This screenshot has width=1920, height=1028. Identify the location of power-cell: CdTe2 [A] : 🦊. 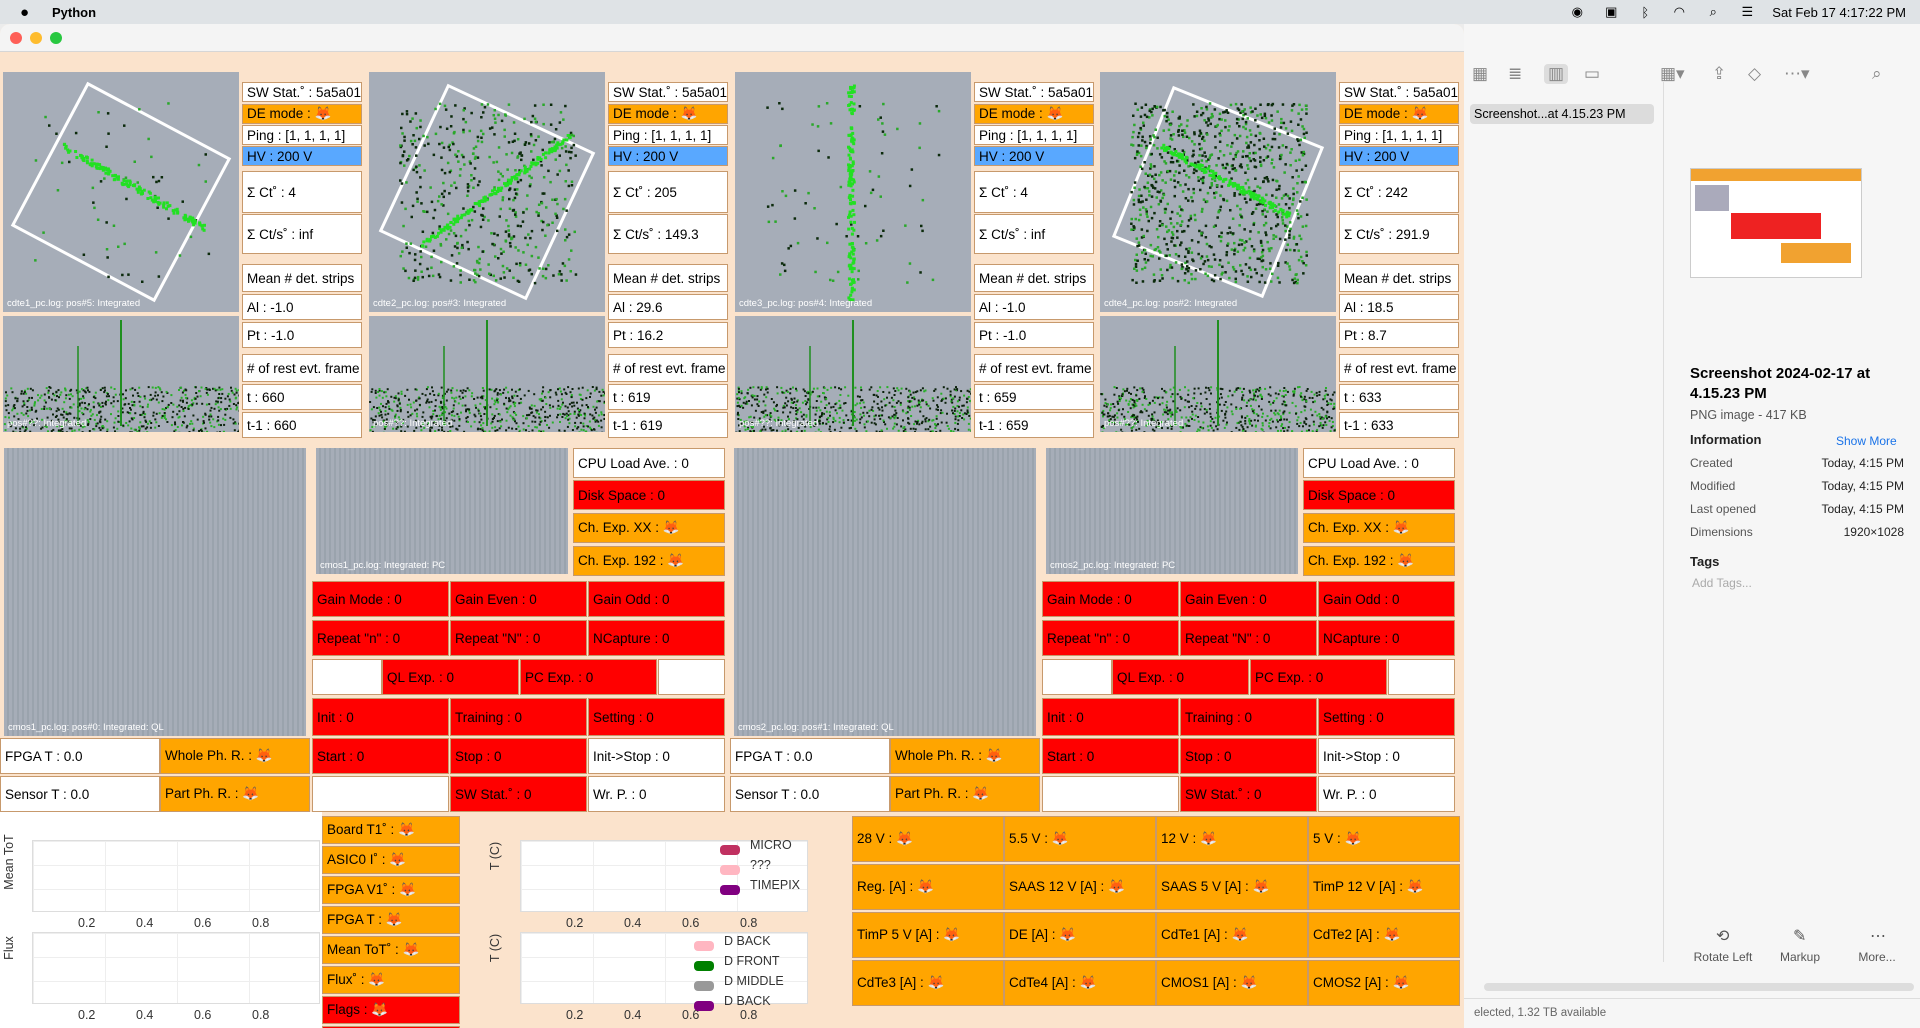
(1384, 935).